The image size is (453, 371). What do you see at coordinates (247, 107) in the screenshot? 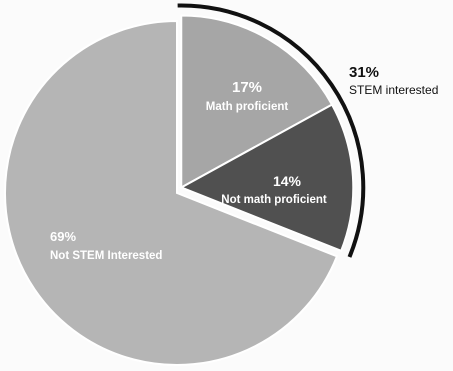
I see `slice-name-label-math-proficient: Math proficient` at bounding box center [247, 107].